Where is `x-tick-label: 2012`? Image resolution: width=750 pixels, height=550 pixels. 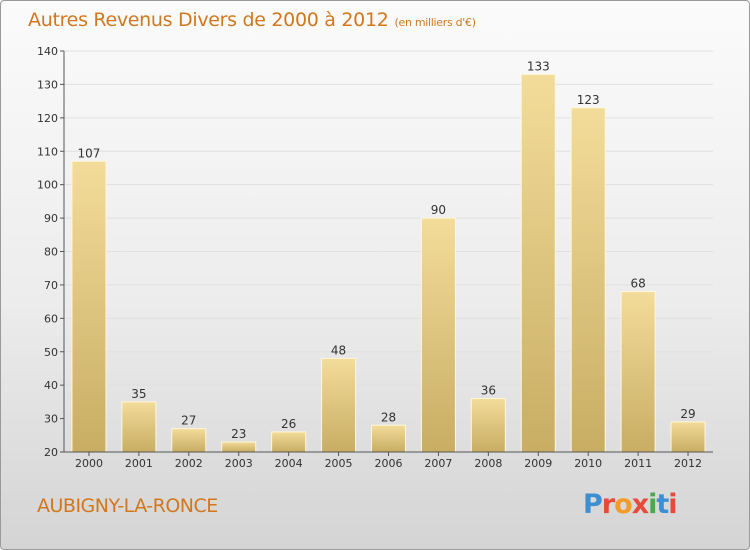 x-tick-label: 2012 is located at coordinates (688, 463).